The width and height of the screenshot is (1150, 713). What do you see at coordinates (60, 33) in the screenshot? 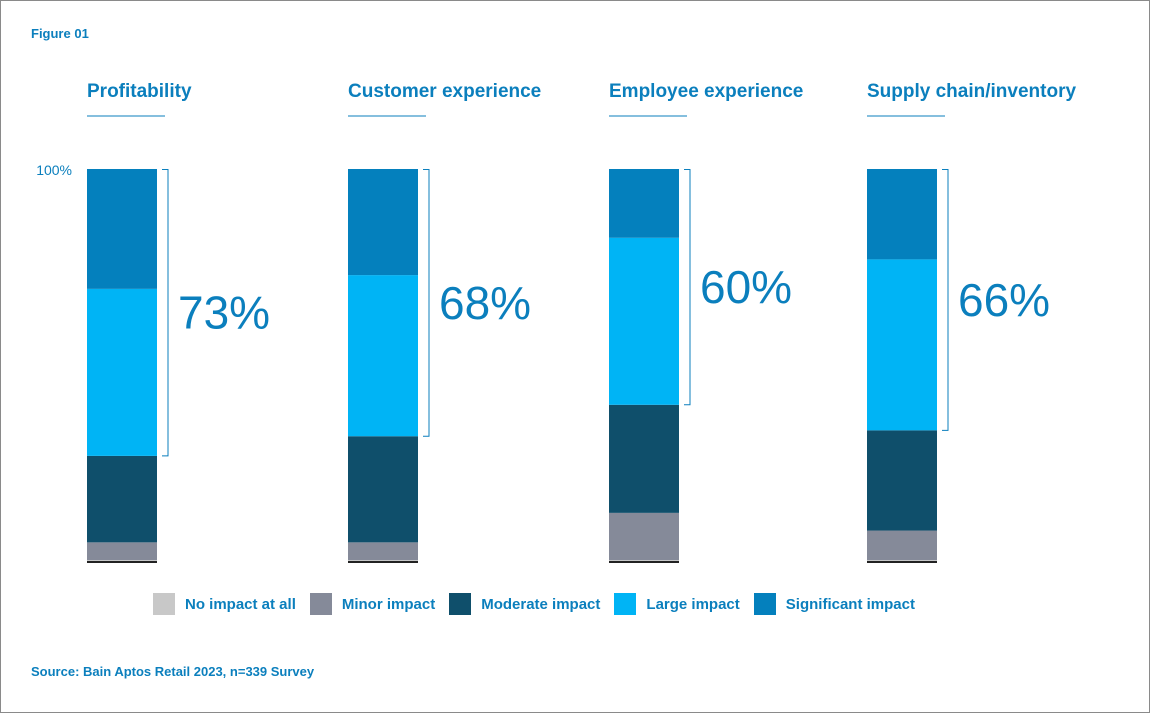
I see `figure-label: Figure 01` at bounding box center [60, 33].